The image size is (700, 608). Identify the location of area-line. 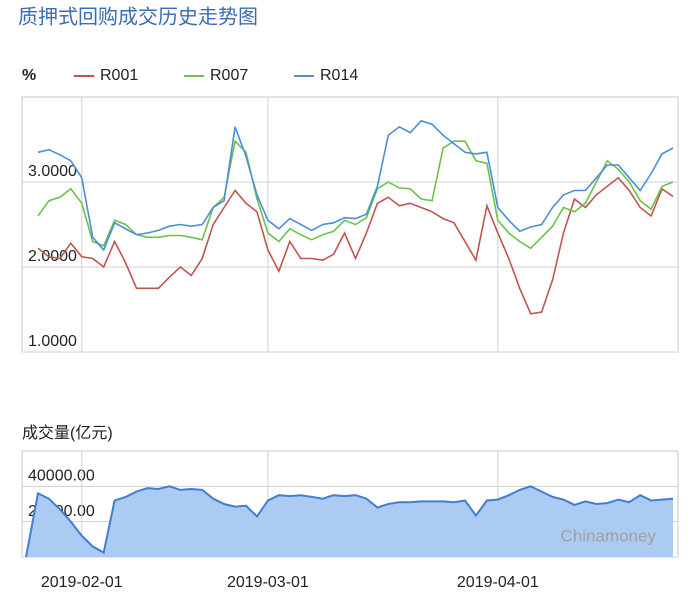
(349, 521).